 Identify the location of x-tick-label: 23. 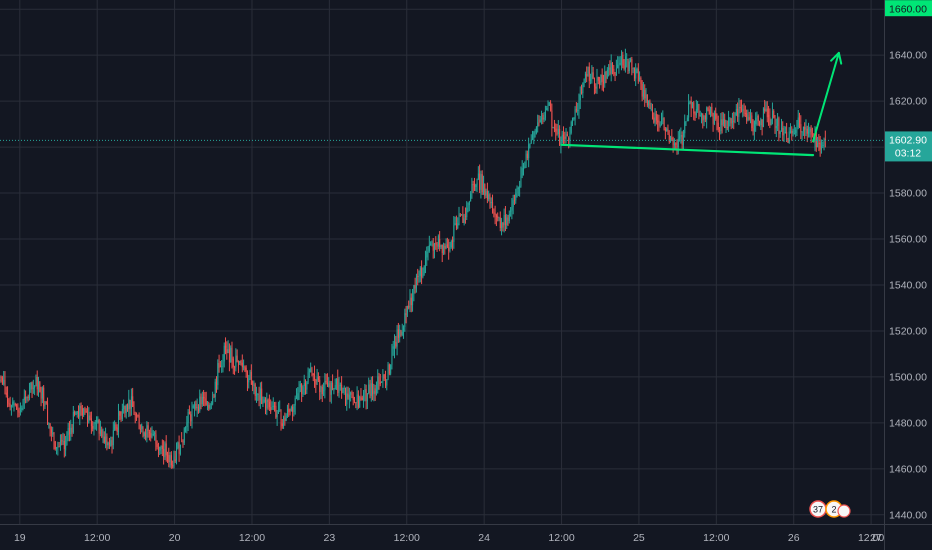
(330, 538).